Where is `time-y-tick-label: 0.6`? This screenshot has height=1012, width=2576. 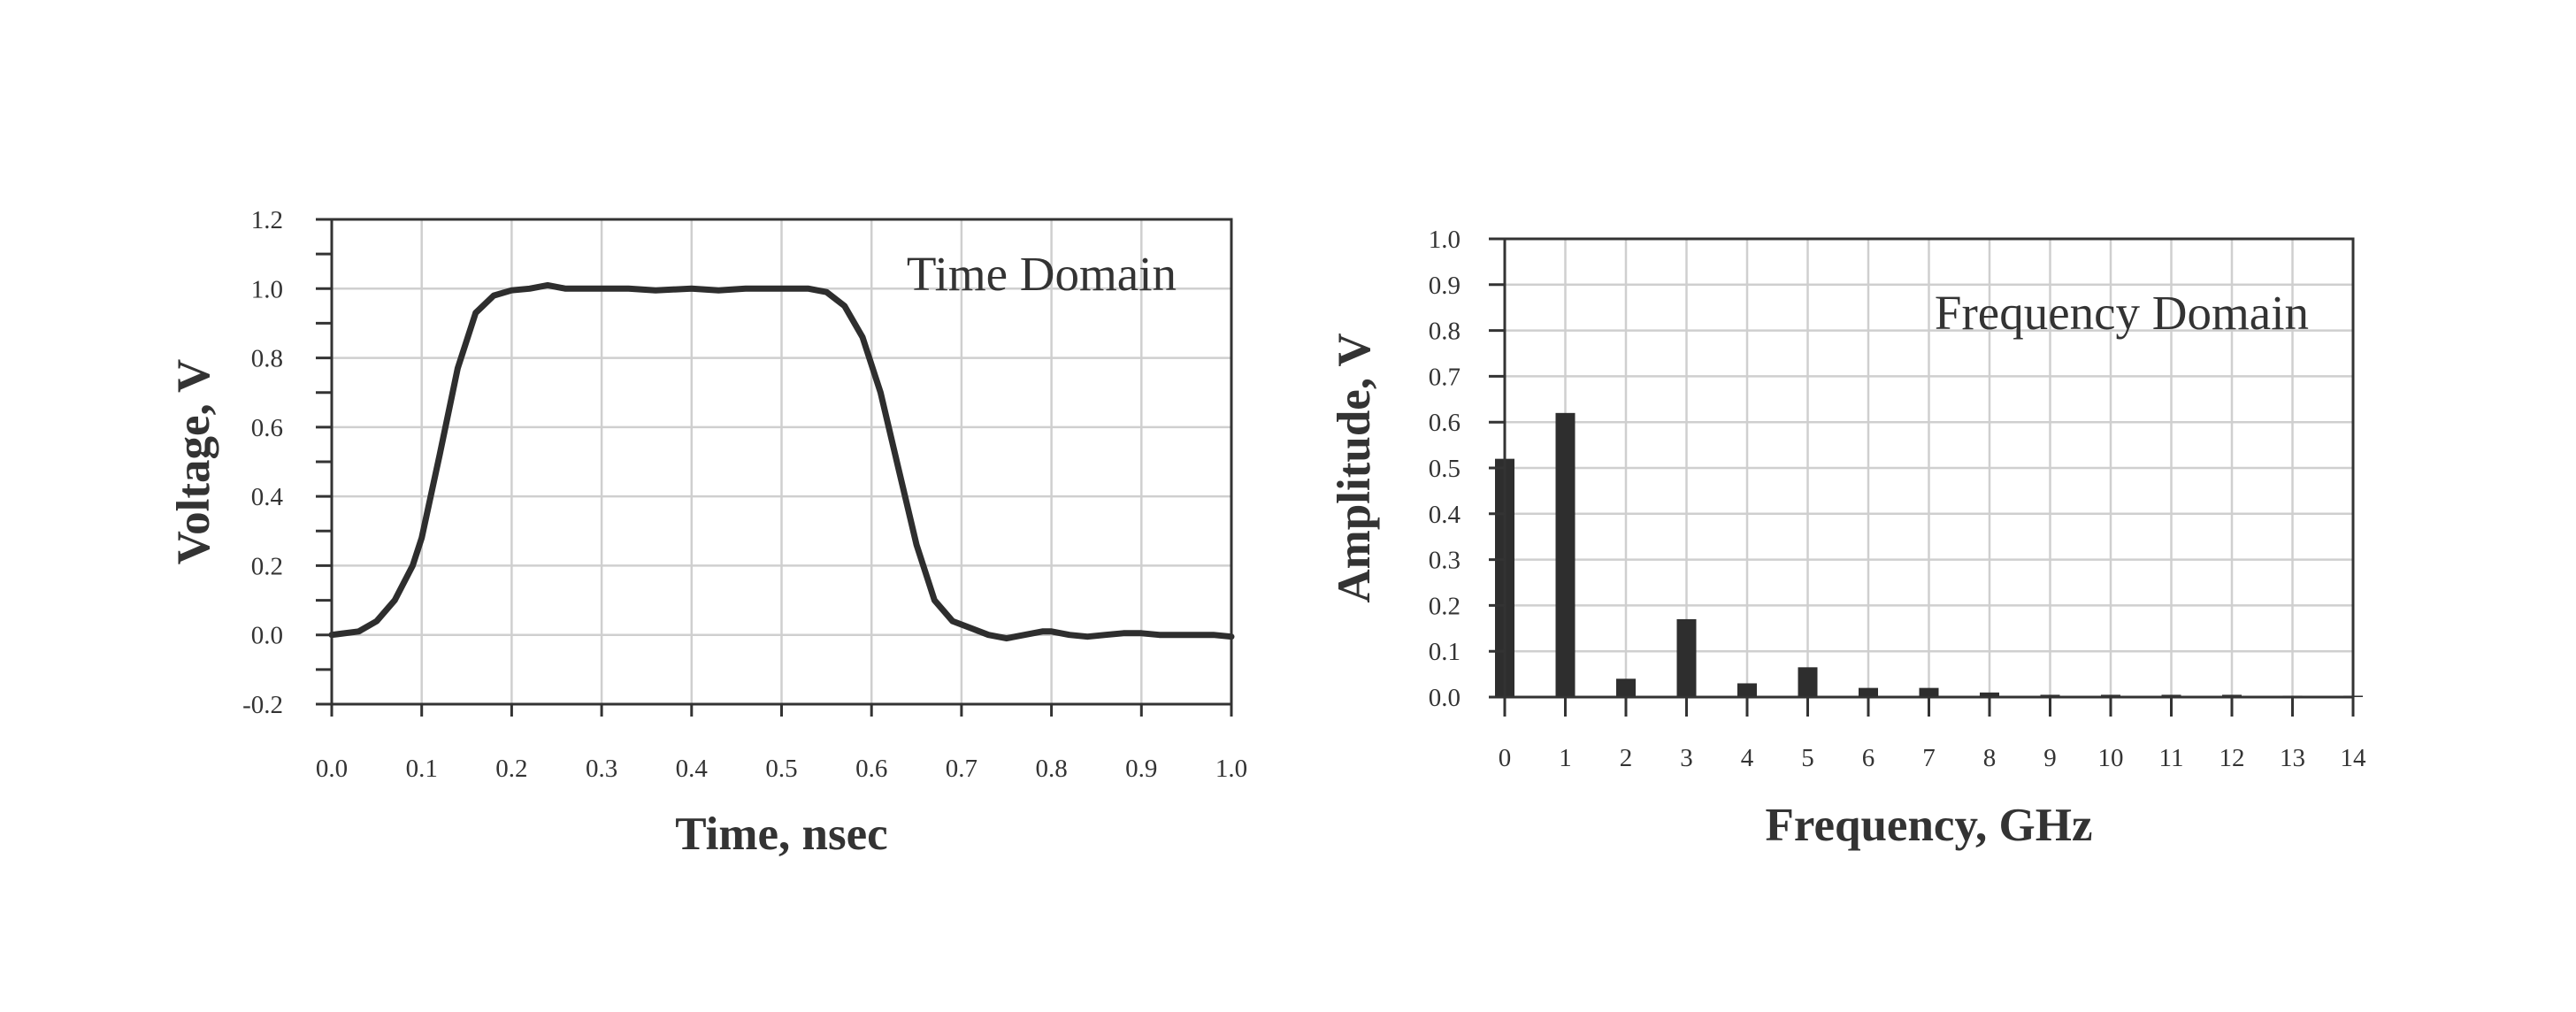 time-y-tick-label: 0.6 is located at coordinates (267, 428).